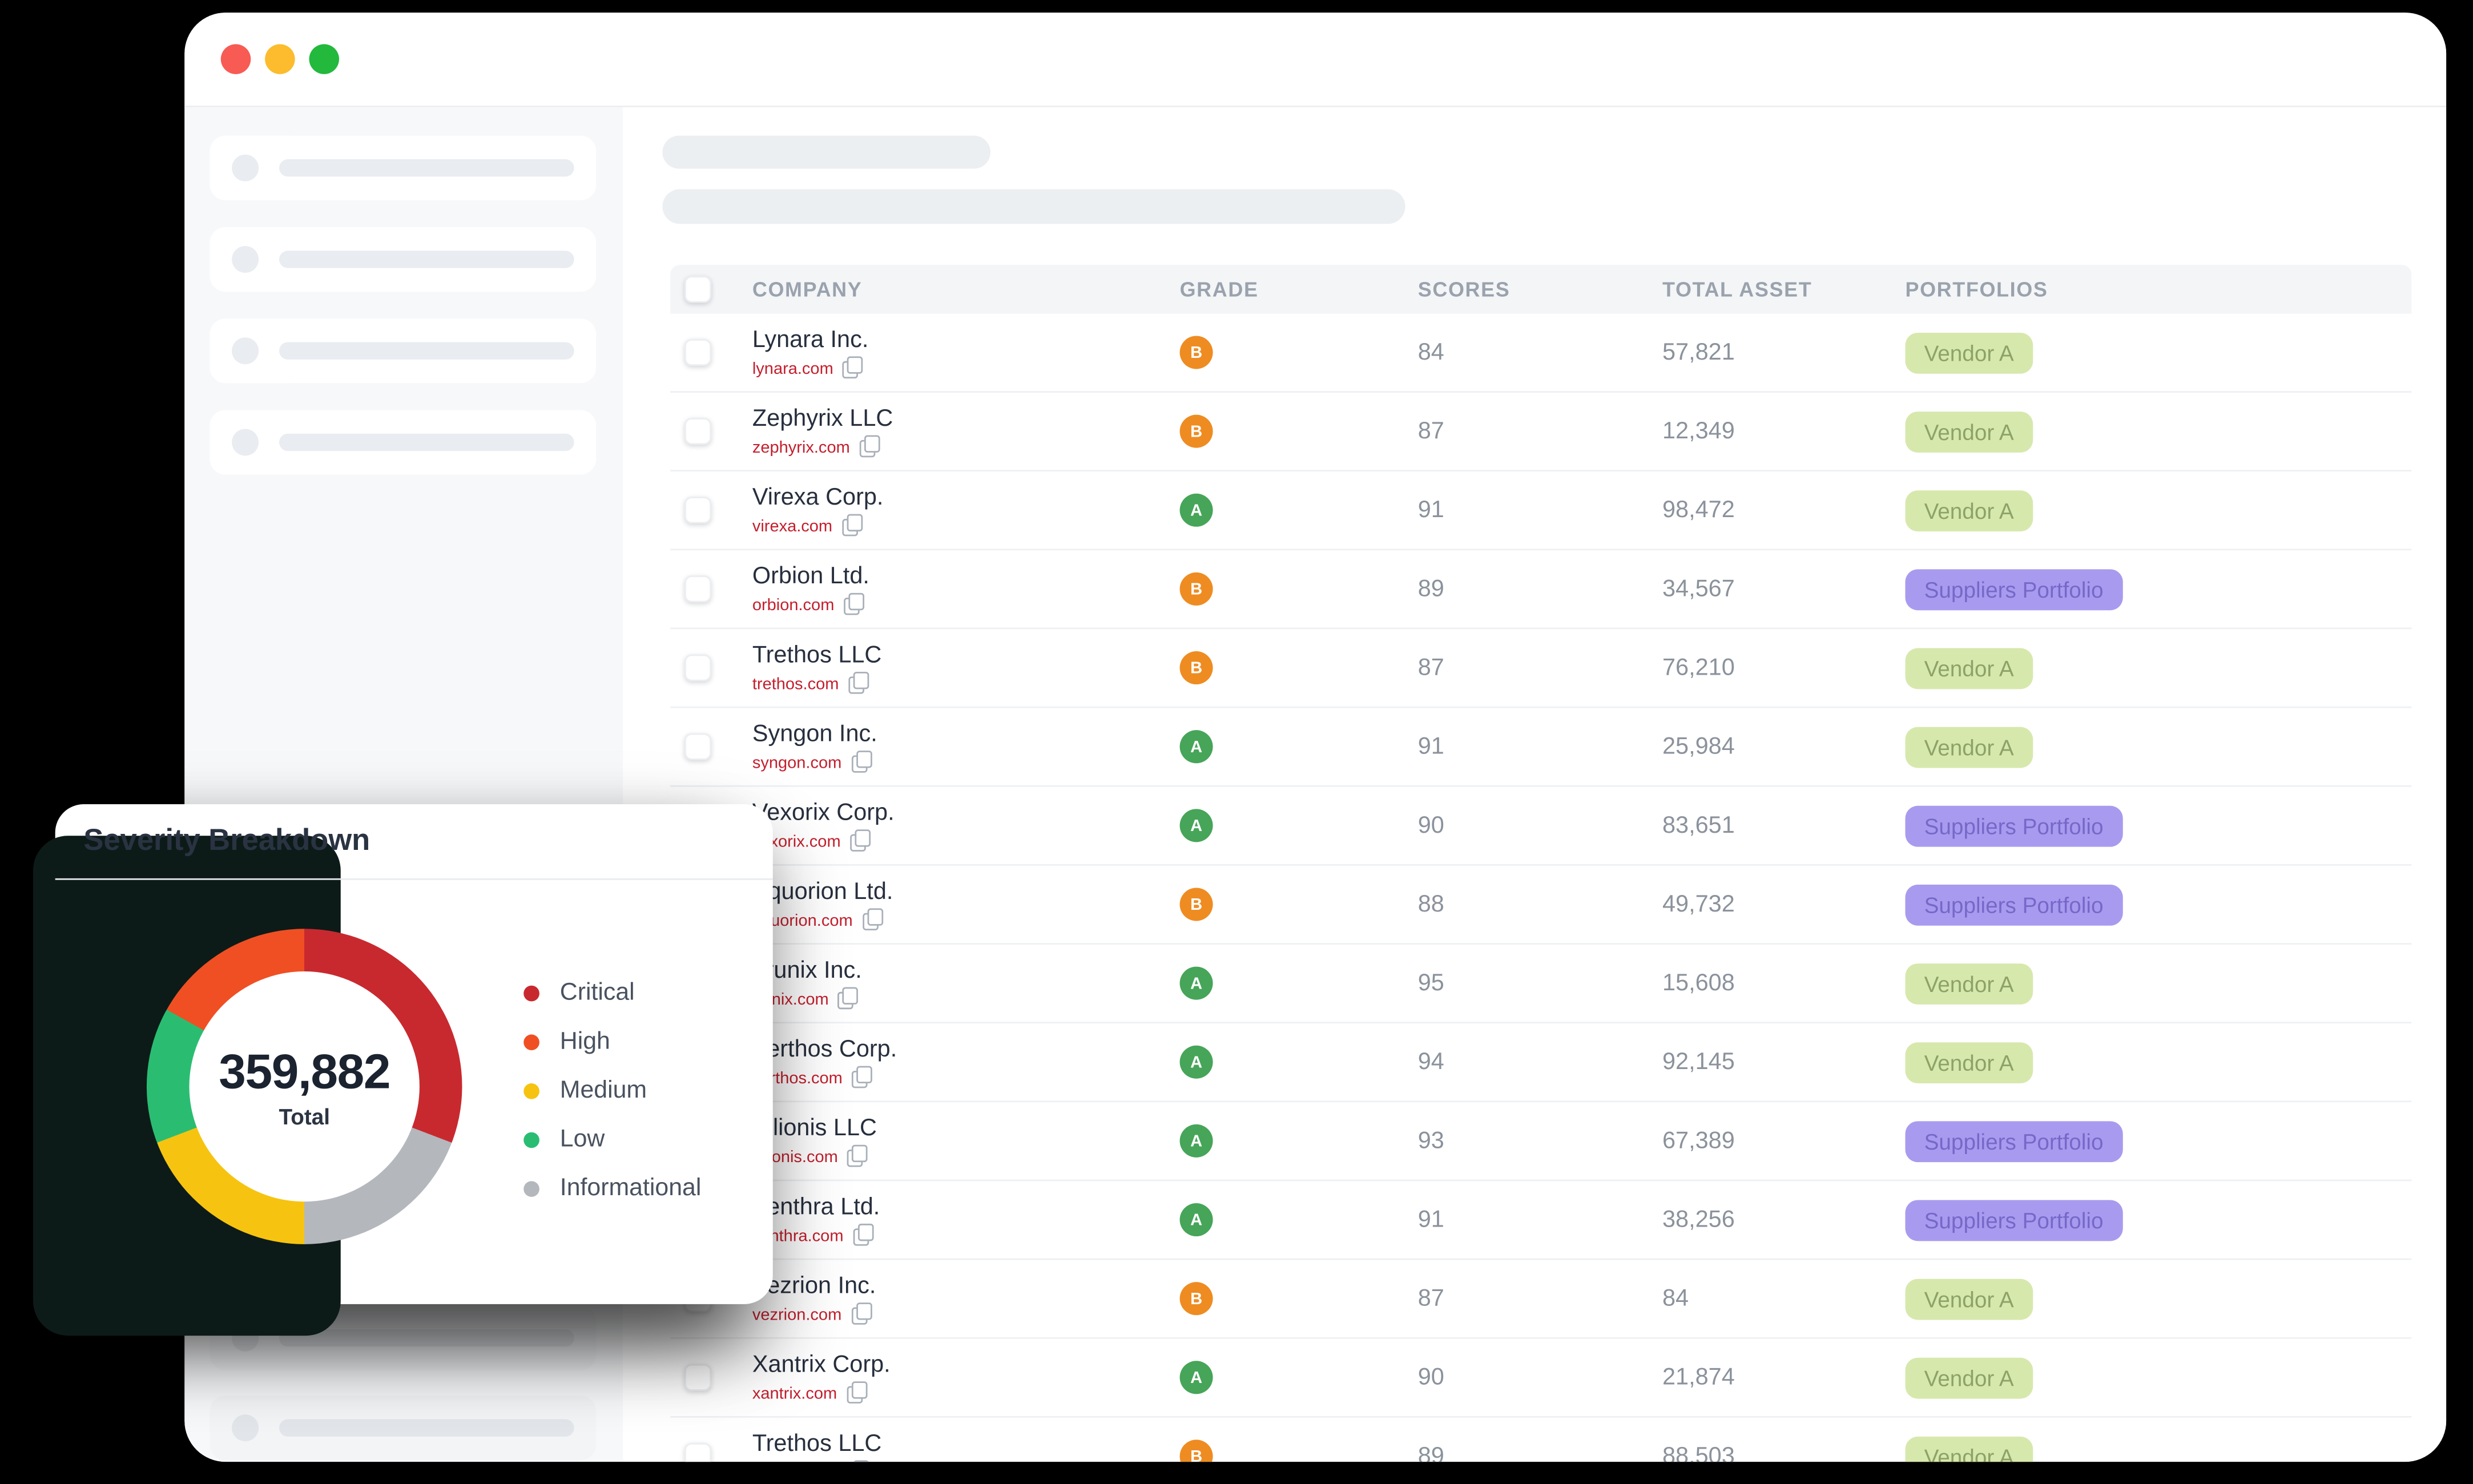 The height and width of the screenshot is (1484, 2473). Describe the element at coordinates (1464, 289) in the screenshot. I see `column-header-scores: SCORES` at that location.